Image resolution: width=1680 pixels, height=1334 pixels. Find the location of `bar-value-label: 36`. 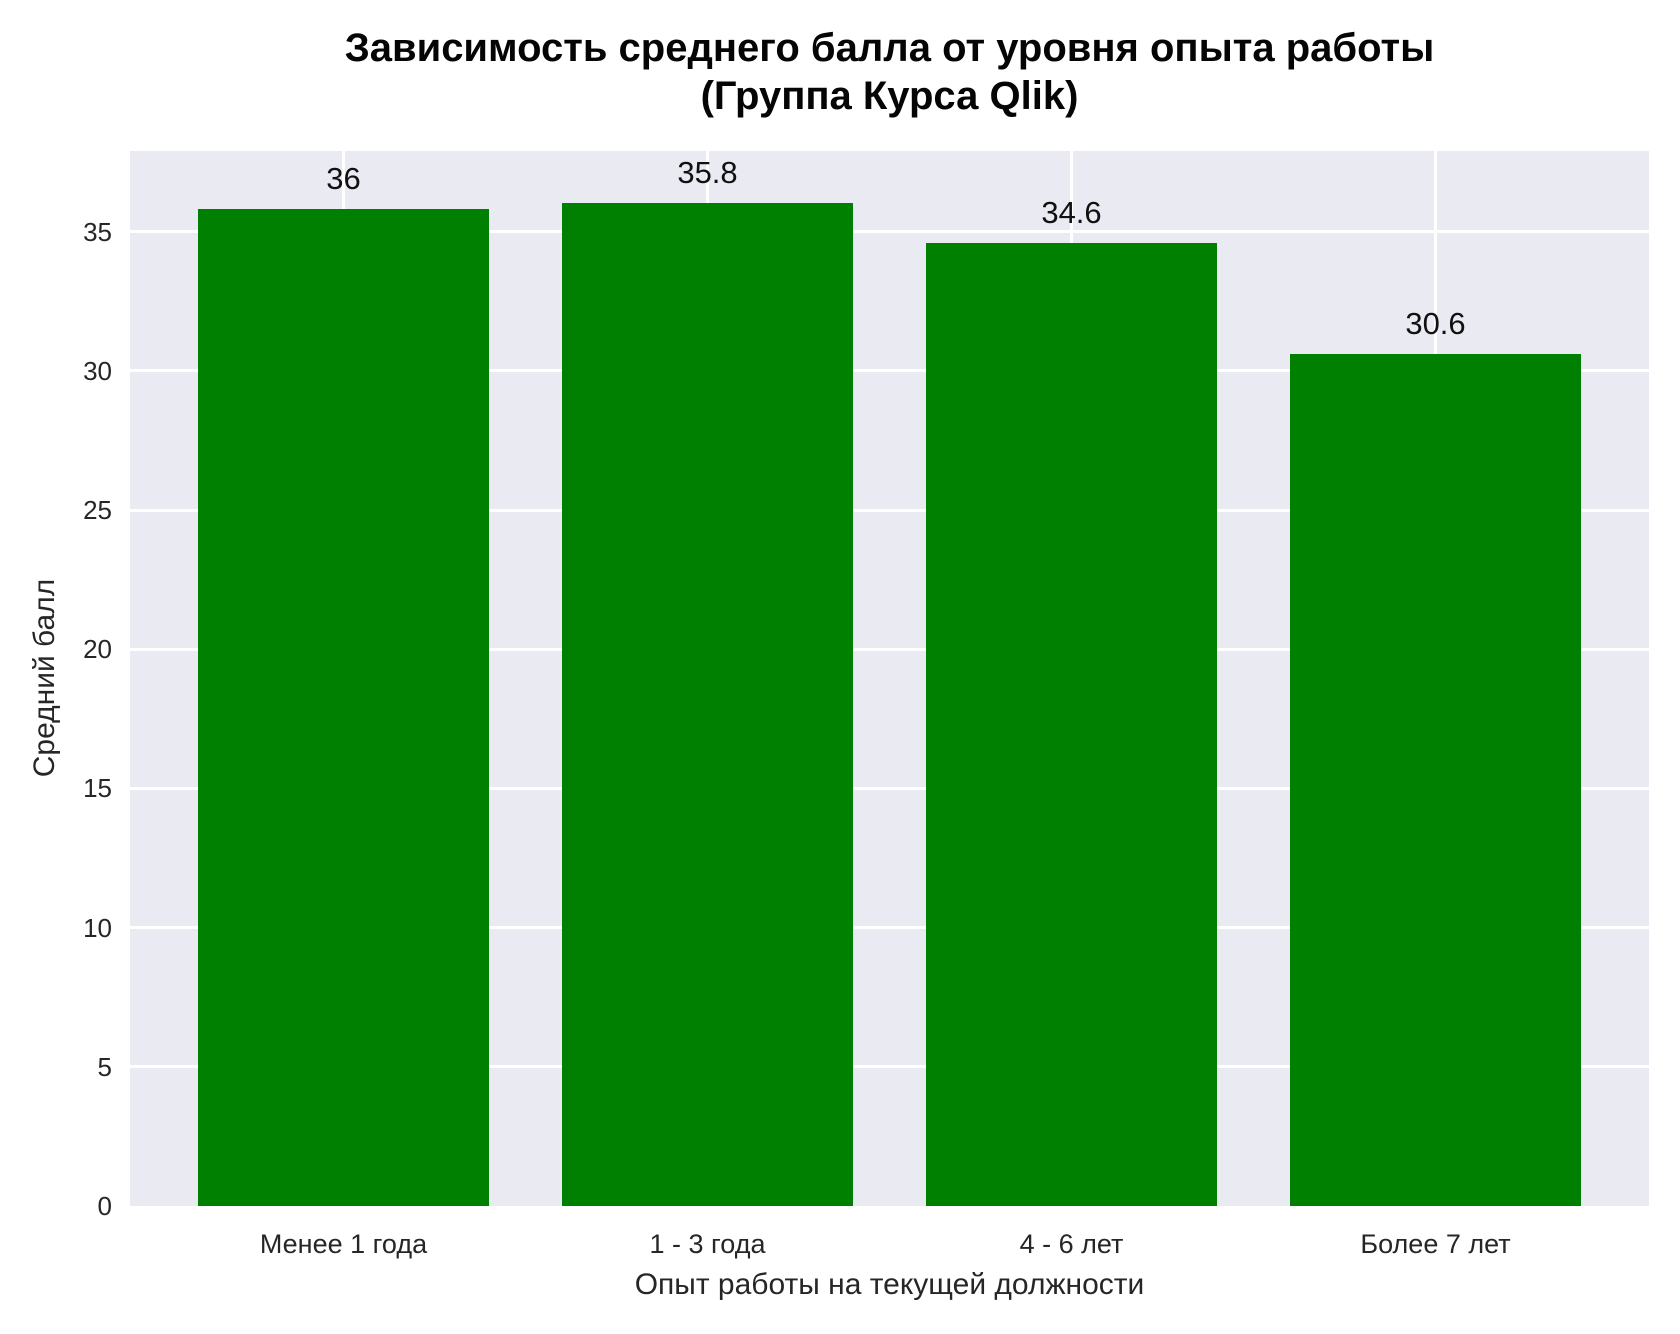

bar-value-label: 36 is located at coordinates (343, 179).